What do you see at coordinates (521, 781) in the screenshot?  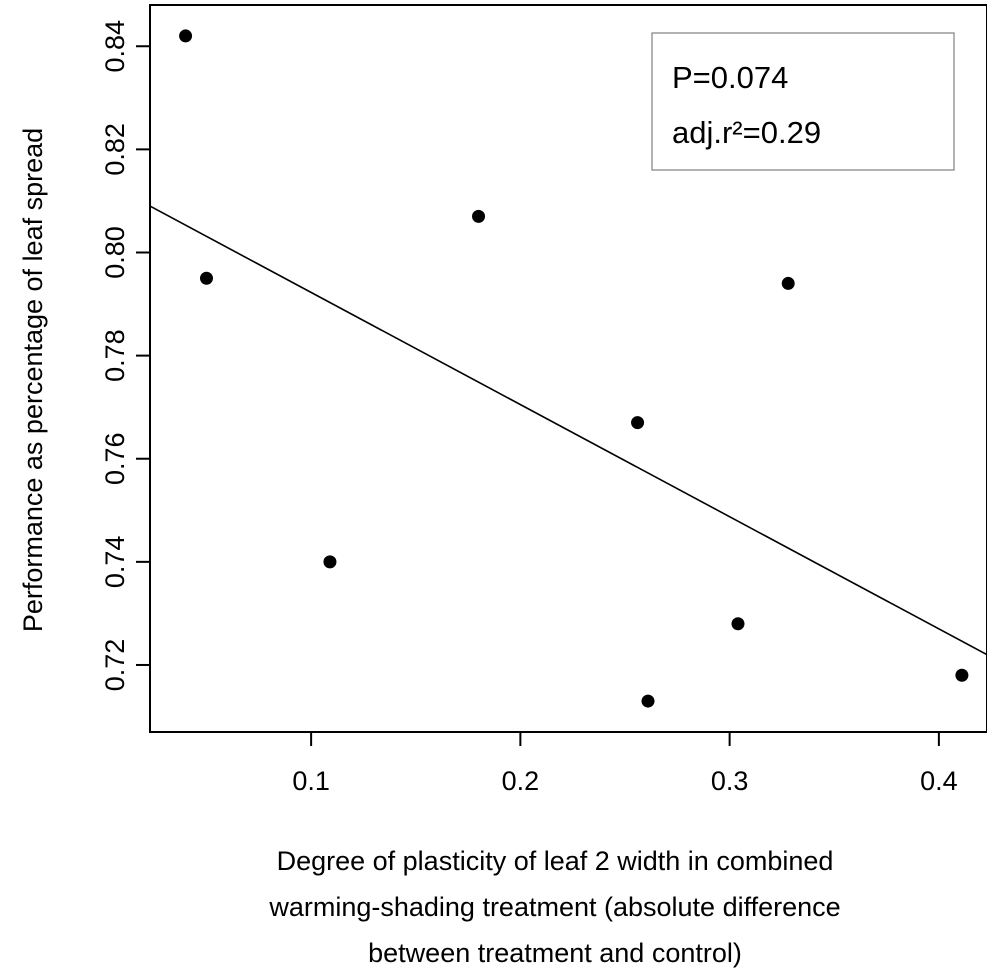 I see `x-tick-label: 0.2` at bounding box center [521, 781].